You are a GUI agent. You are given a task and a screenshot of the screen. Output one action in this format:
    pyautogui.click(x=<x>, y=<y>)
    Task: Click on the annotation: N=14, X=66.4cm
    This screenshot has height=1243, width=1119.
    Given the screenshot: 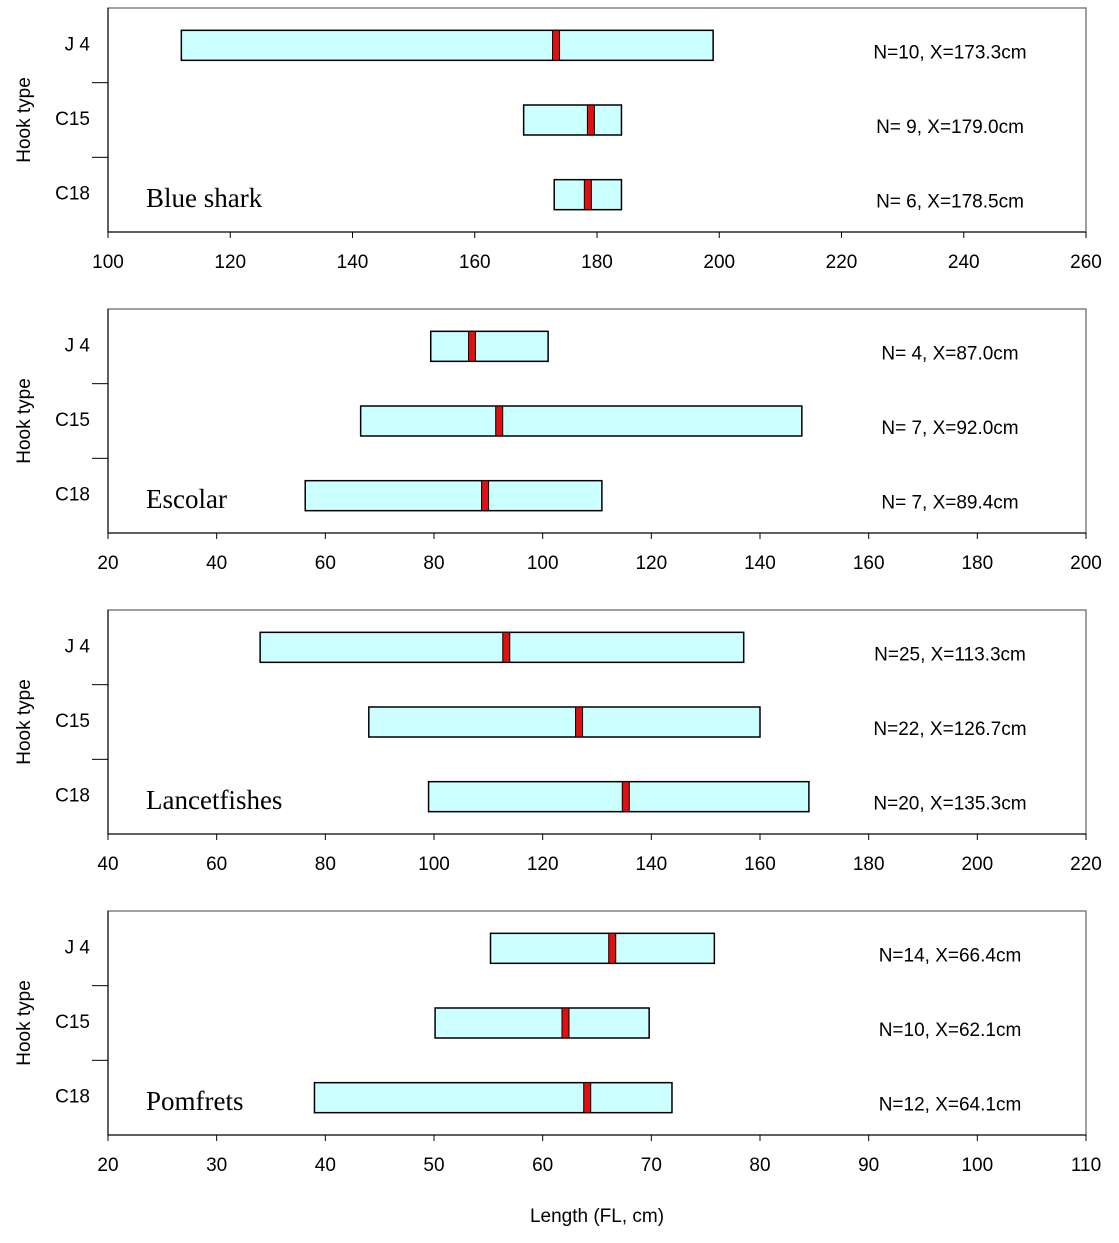 What is the action you would take?
    pyautogui.click(x=950, y=955)
    